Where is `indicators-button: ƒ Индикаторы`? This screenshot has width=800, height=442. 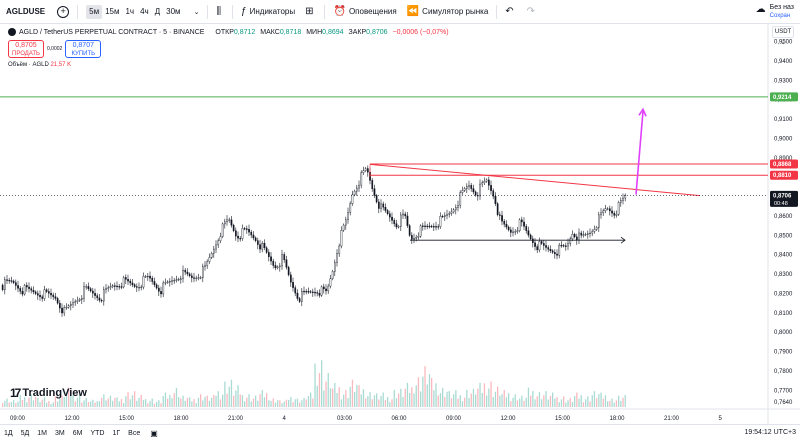 indicators-button: ƒ Индикаторы is located at coordinates (268, 12).